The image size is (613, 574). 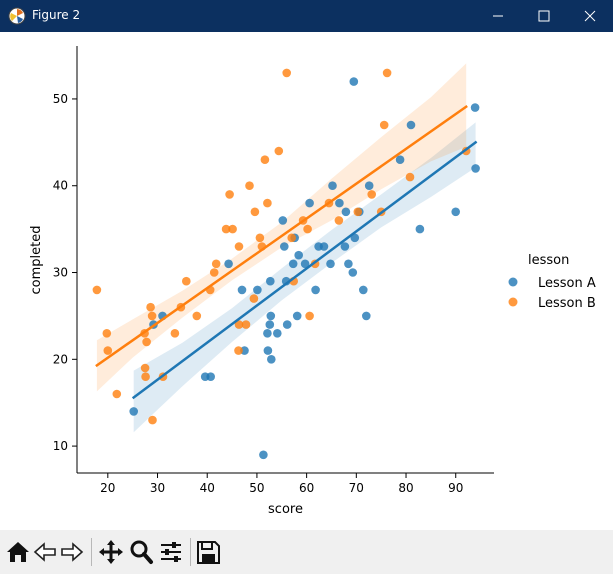 I want to click on home-icon, so click(x=18, y=552).